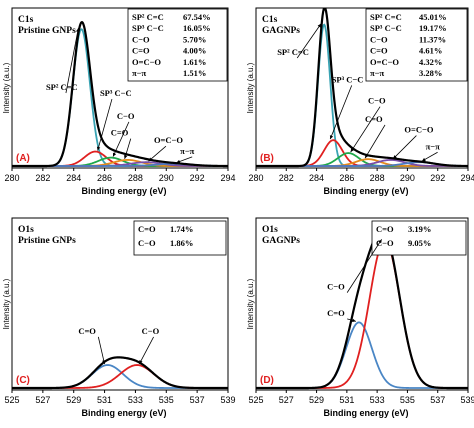 This screenshot has width=474, height=428. What do you see at coordinates (430, 51) in the screenshot?
I see `legend-table-value: 4.61%` at bounding box center [430, 51].